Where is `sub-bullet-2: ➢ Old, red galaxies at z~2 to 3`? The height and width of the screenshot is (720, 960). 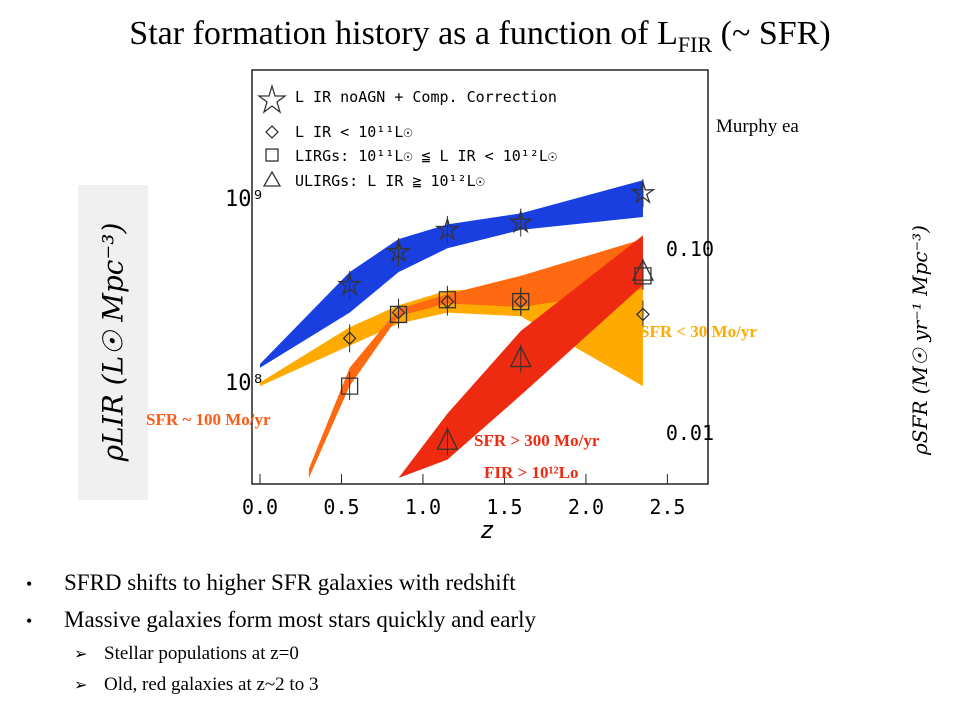 sub-bullet-2: ➢ Old, red galaxies at z~2 to 3 is located at coordinates (476, 685).